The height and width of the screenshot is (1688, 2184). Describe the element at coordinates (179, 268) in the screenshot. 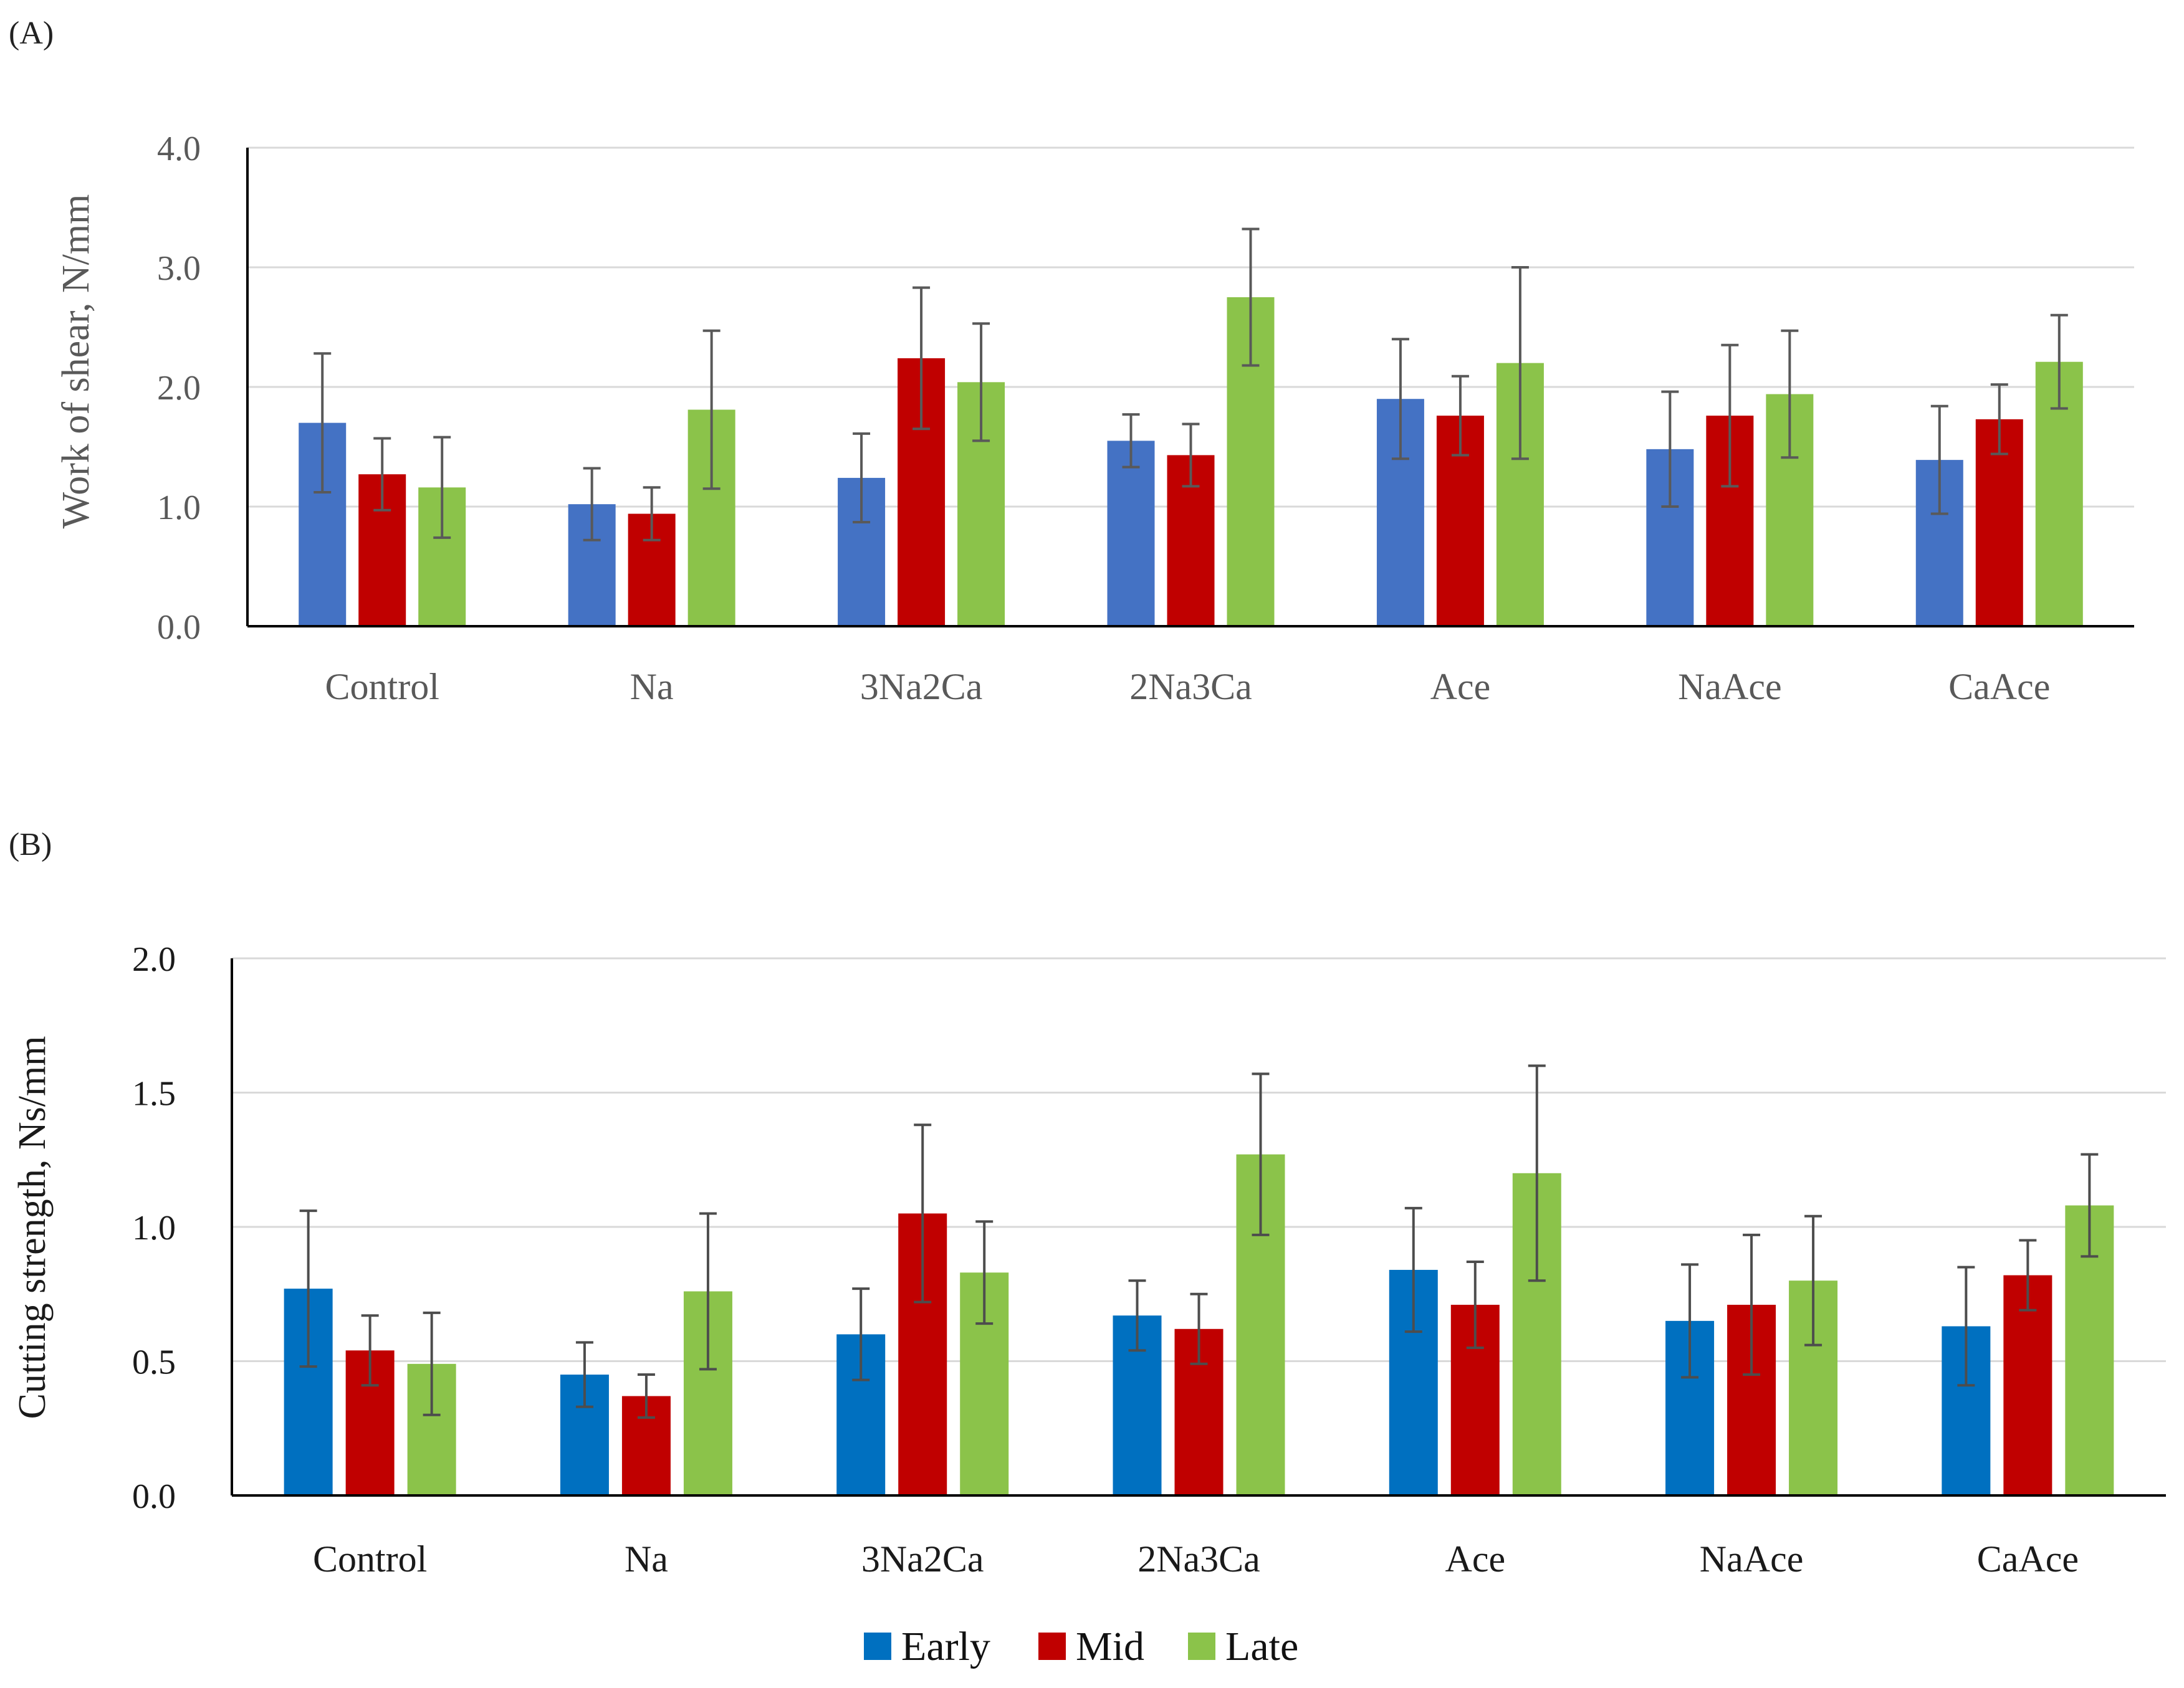

I see `y-tick-label: 3.0` at that location.